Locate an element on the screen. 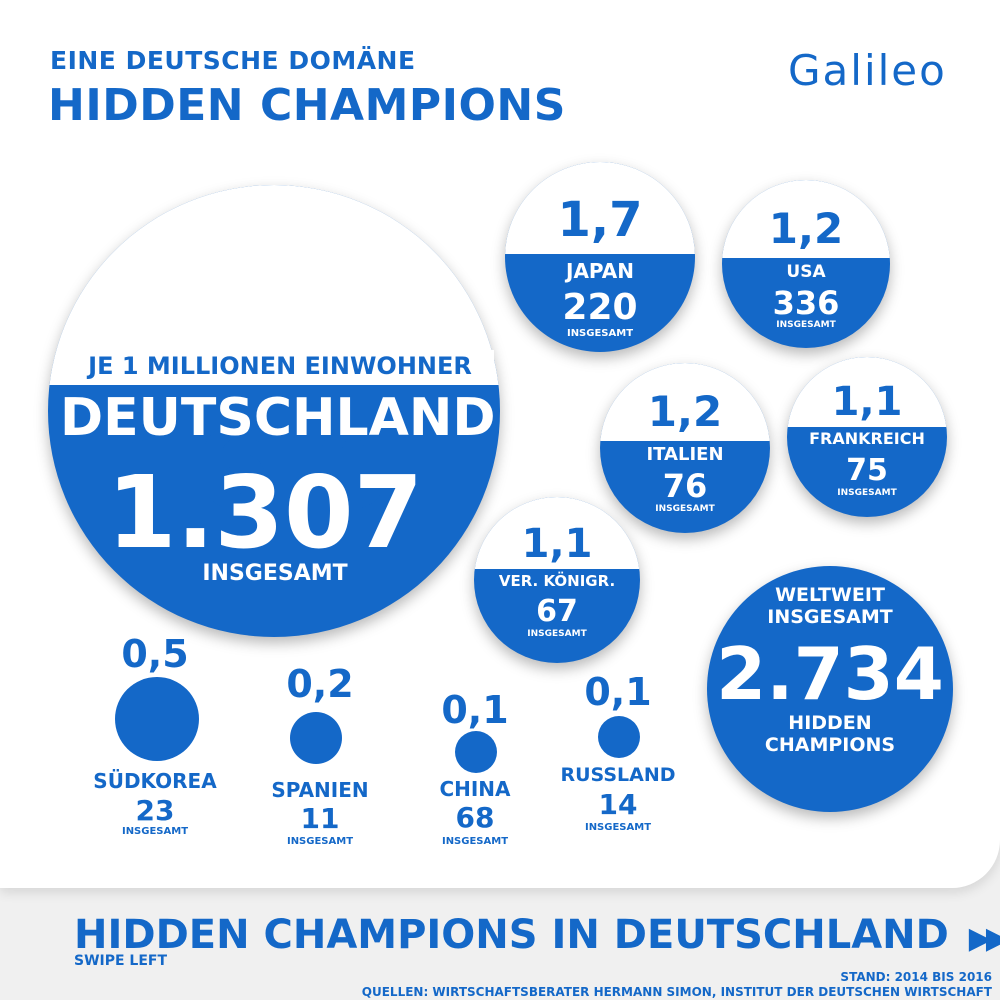 The height and width of the screenshot is (1000, 1000). double-arrow-icon: ▶▶ is located at coordinates (984, 938).